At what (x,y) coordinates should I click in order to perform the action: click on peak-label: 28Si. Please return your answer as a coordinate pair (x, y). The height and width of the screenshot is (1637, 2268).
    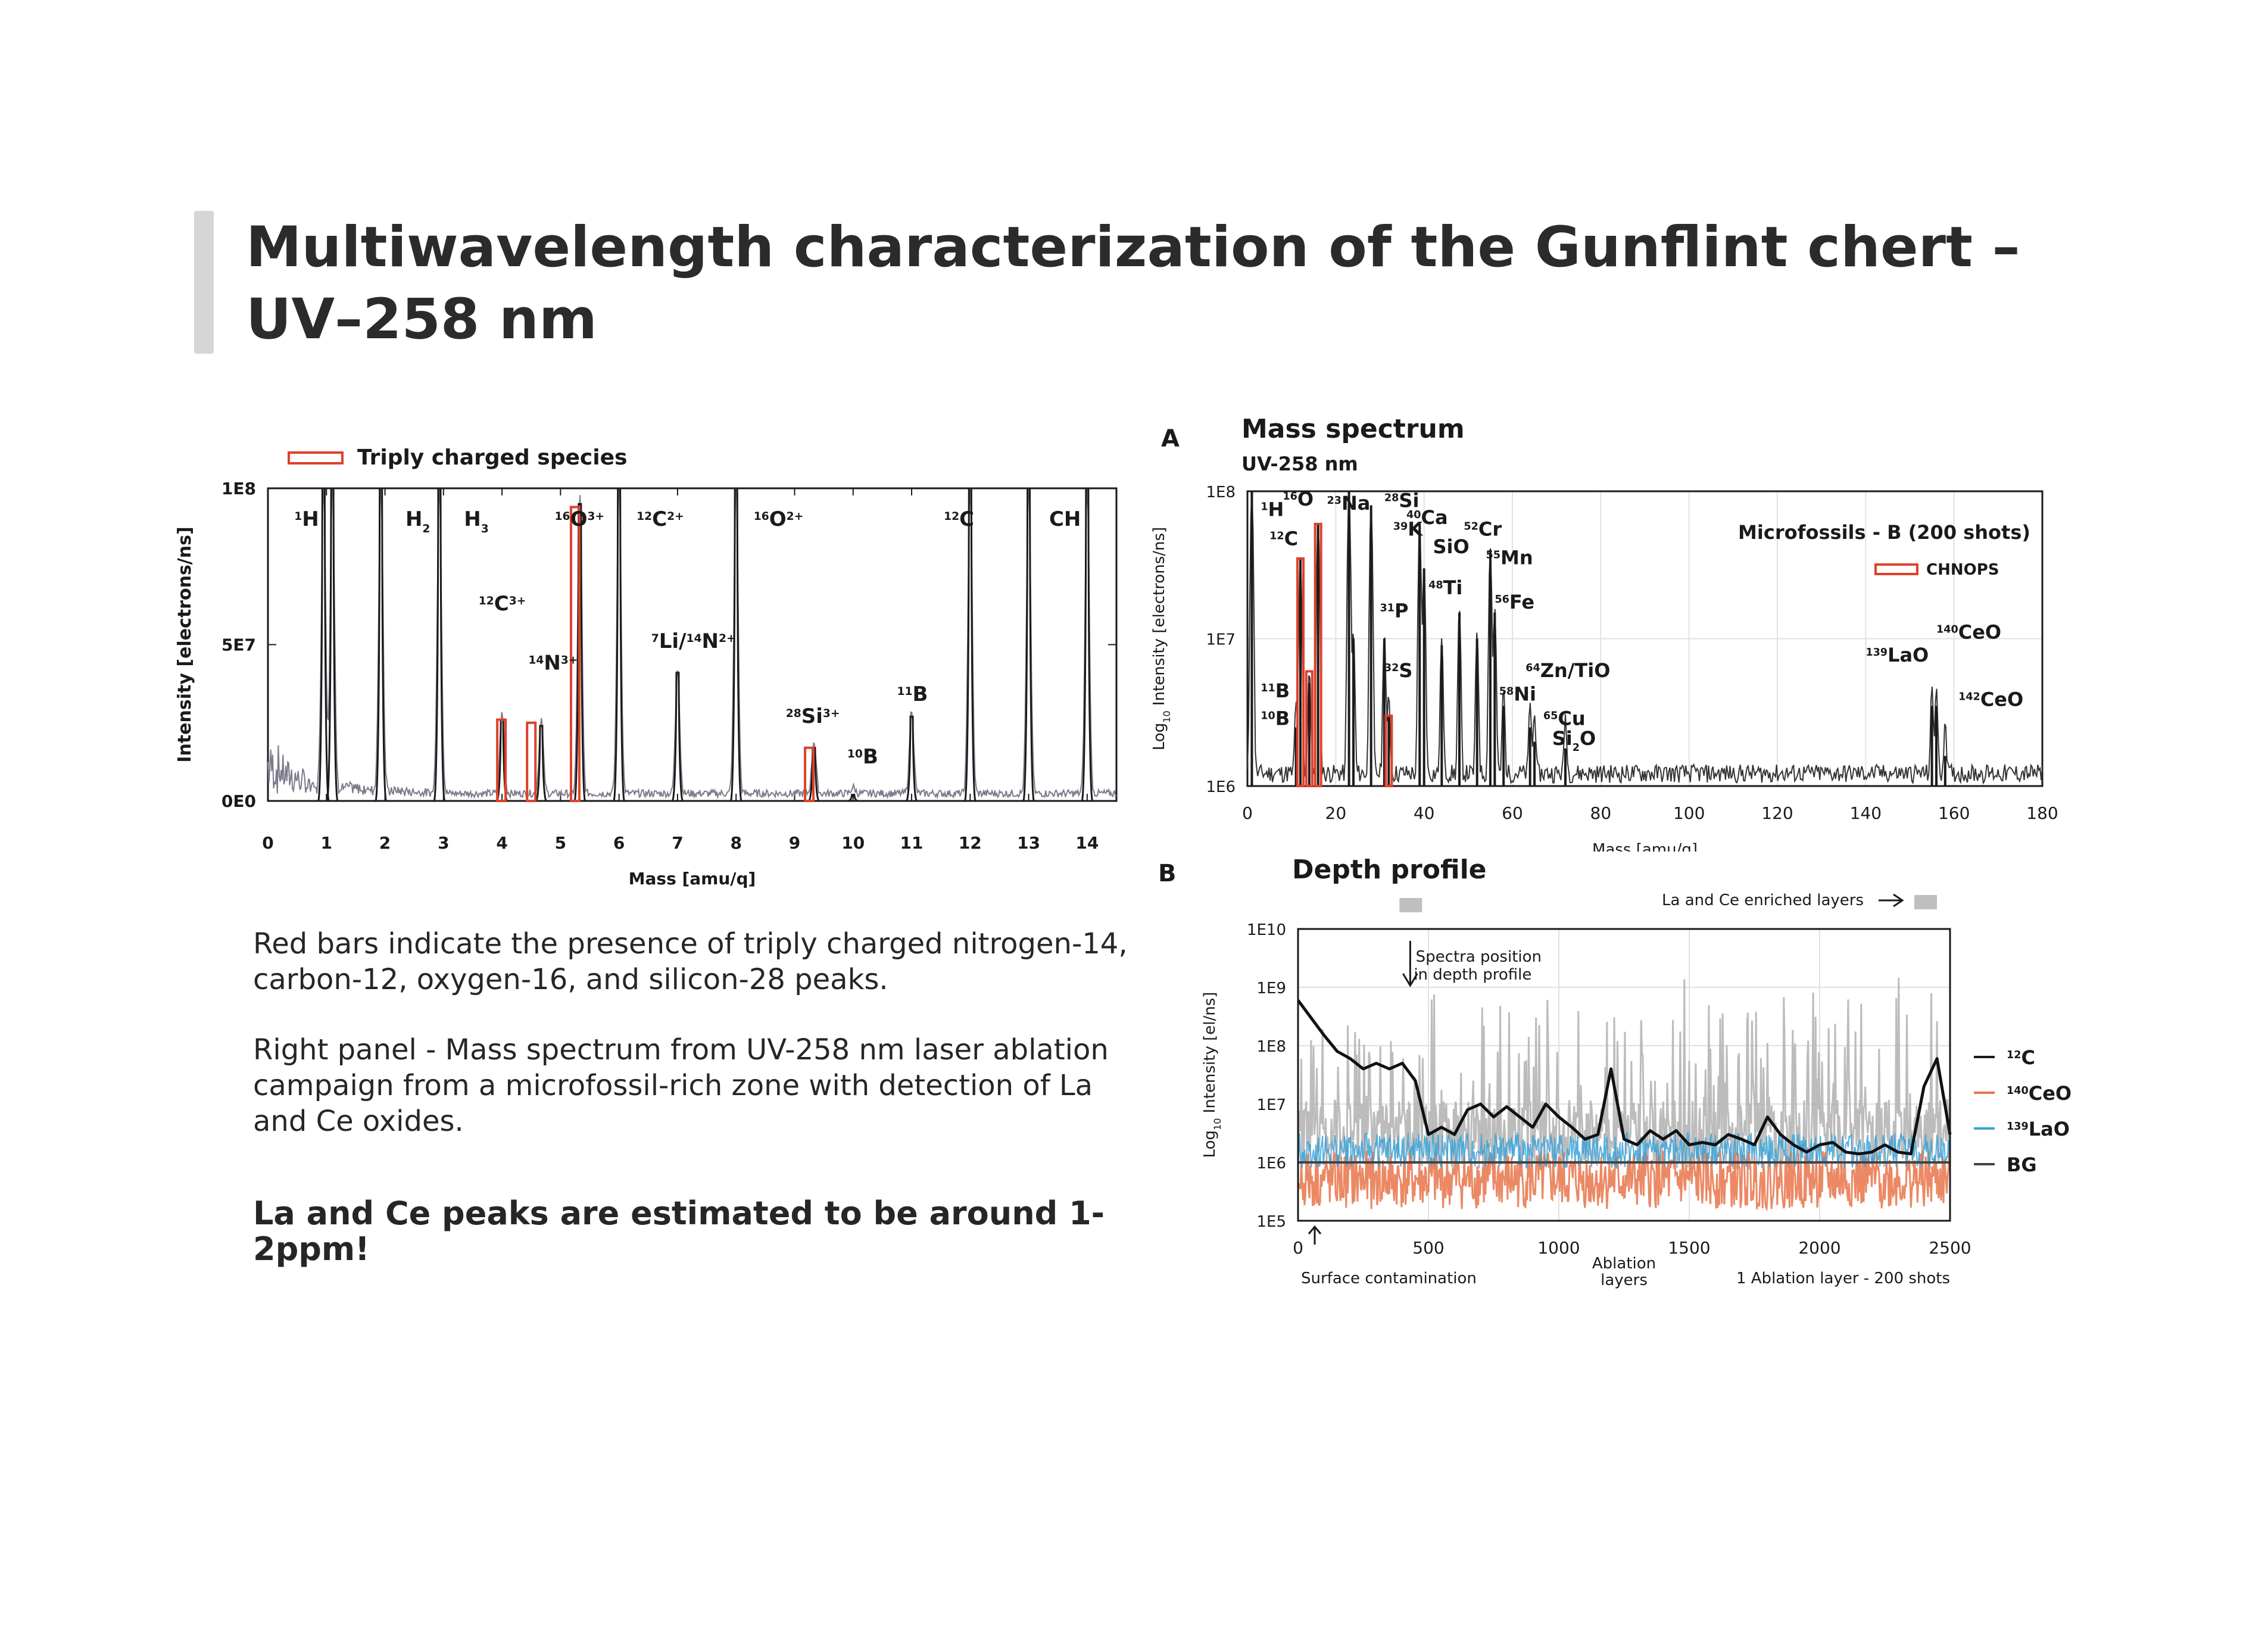
    Looking at the image, I should click on (1402, 501).